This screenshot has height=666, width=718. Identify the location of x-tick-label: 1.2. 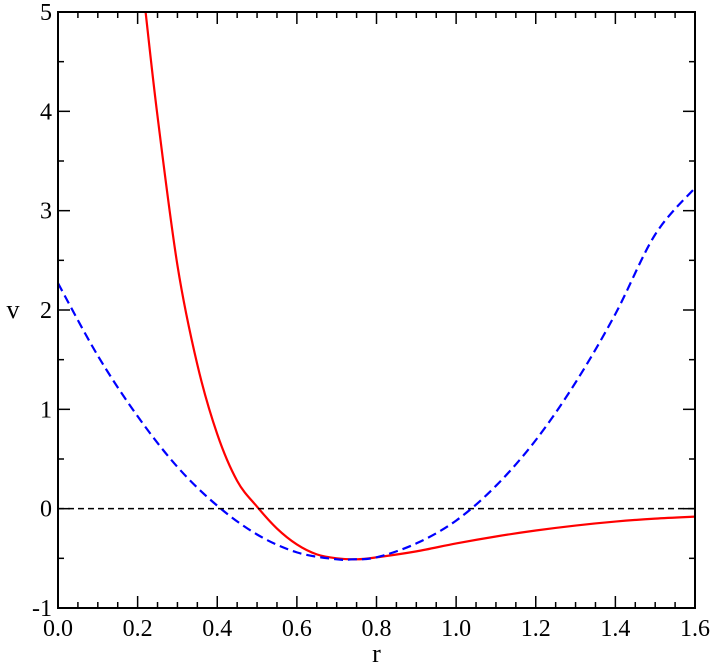
(536, 629).